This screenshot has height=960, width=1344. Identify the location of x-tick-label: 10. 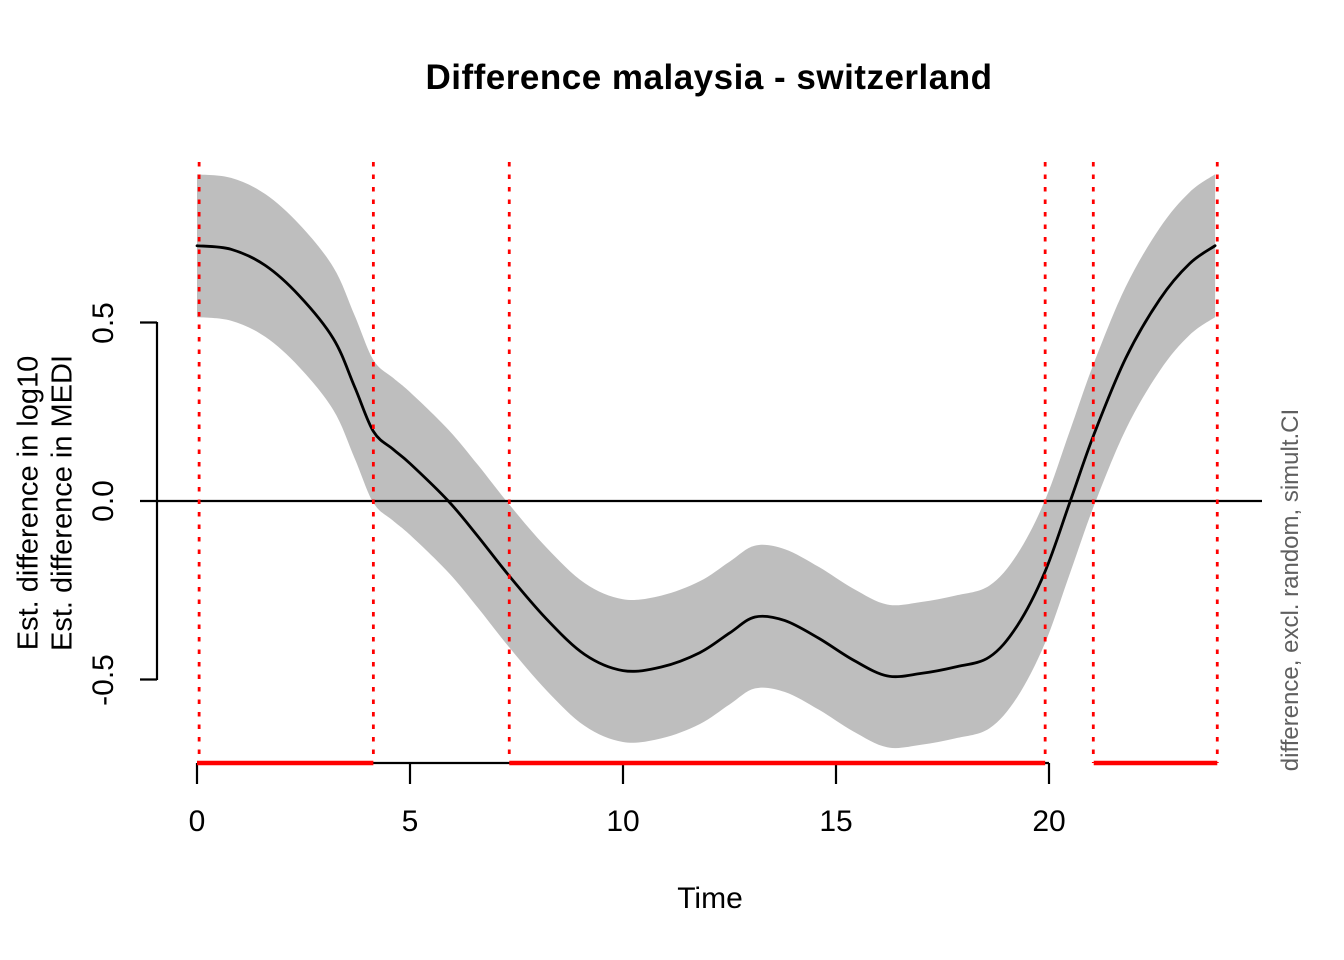
(623, 821).